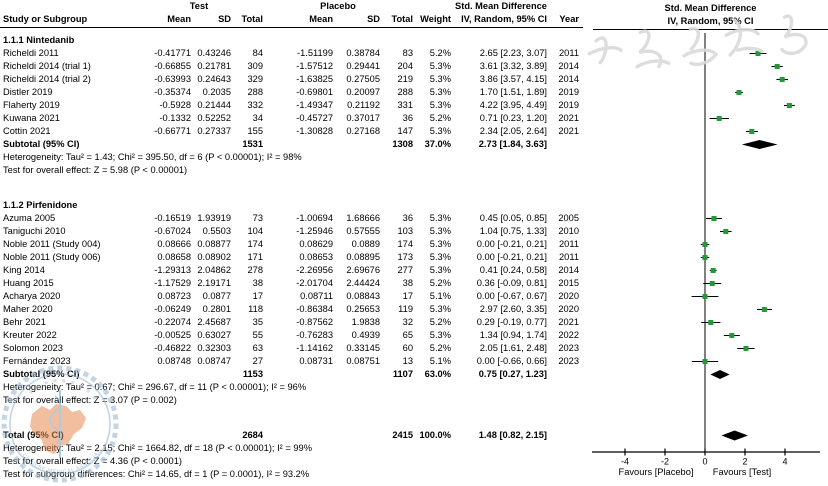 The width and height of the screenshot is (828, 486). What do you see at coordinates (214, 66) in the screenshot?
I see `test-sd: 0.21781` at bounding box center [214, 66].